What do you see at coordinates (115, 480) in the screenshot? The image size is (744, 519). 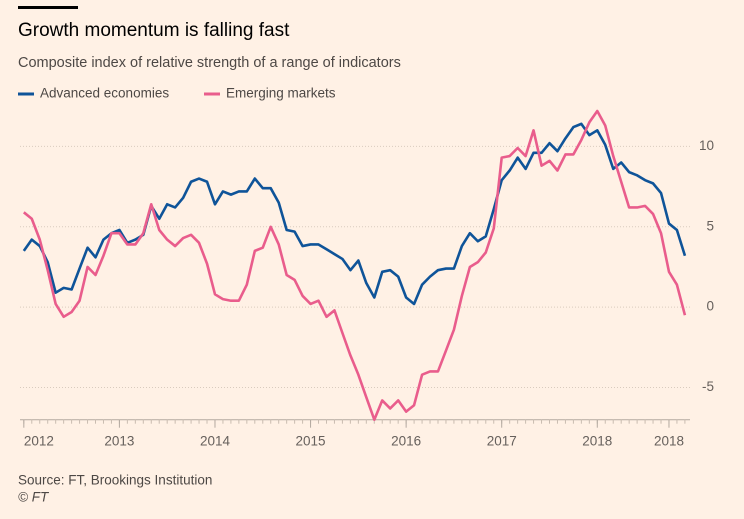 I see `source: Source: FT, Brookings Institution` at bounding box center [115, 480].